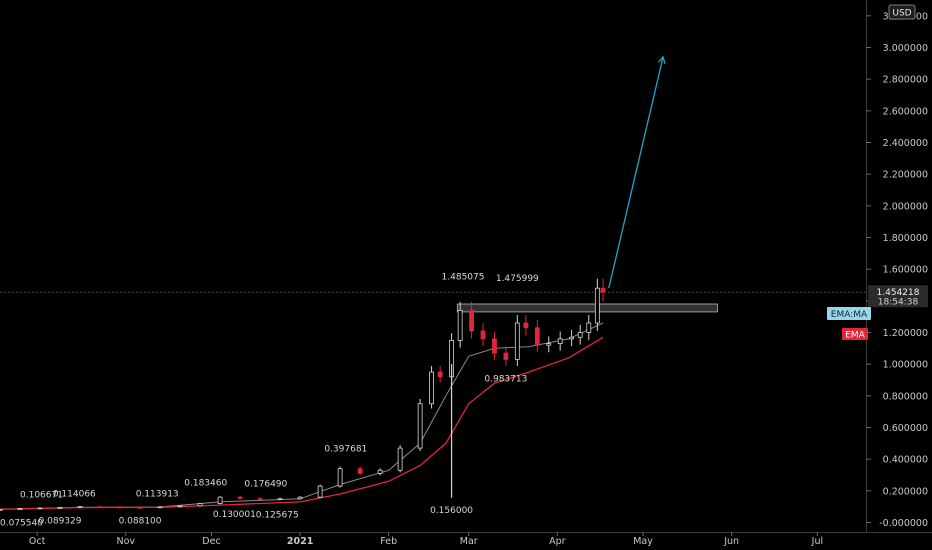 The image size is (932, 550). Describe the element at coordinates (905, 143) in the screenshot. I see `y-tick-label: 2.400000` at that location.